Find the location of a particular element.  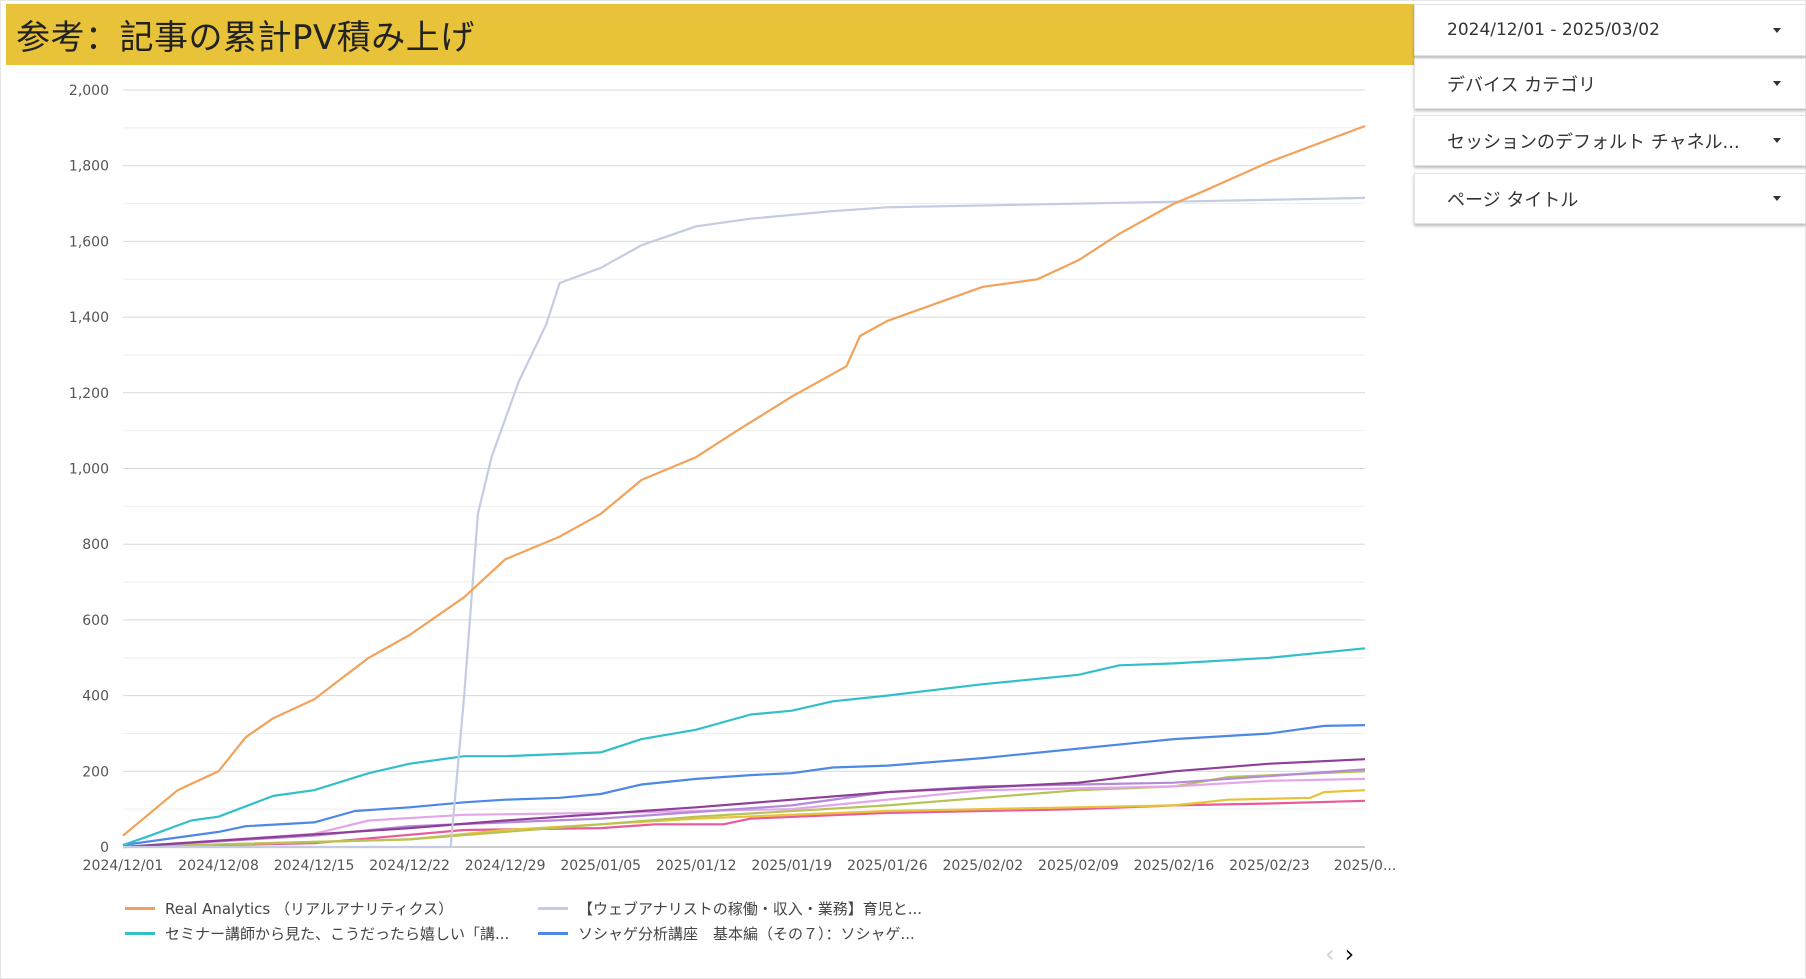

date-range-selector: 2024/12/01 - 2025/03/02 is located at coordinates (1610, 30).